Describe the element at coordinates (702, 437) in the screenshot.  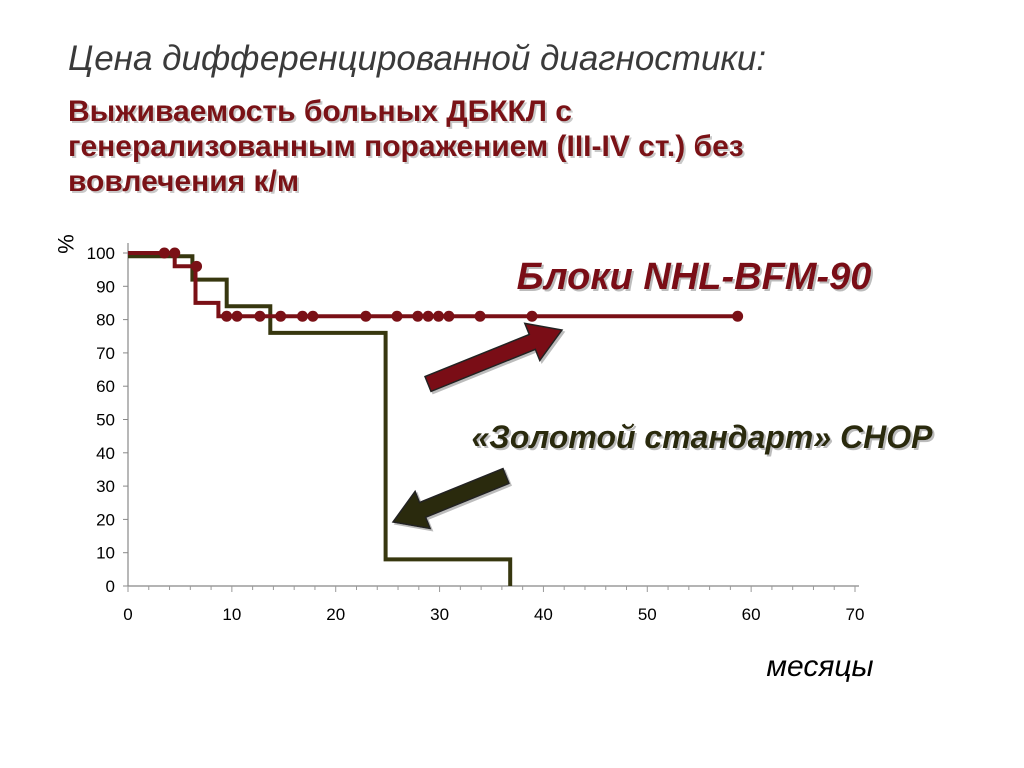
I see `annotation-chop: «Золотой стандарт» CHOP` at that location.